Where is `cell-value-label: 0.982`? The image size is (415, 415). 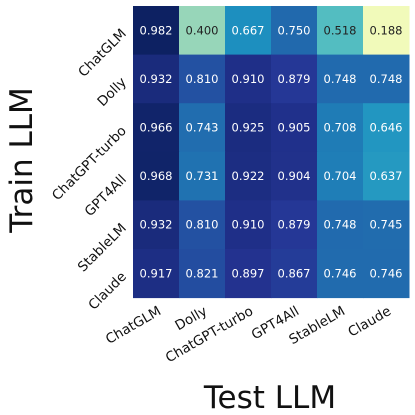 cell-value-label: 0.982 is located at coordinates (156, 30).